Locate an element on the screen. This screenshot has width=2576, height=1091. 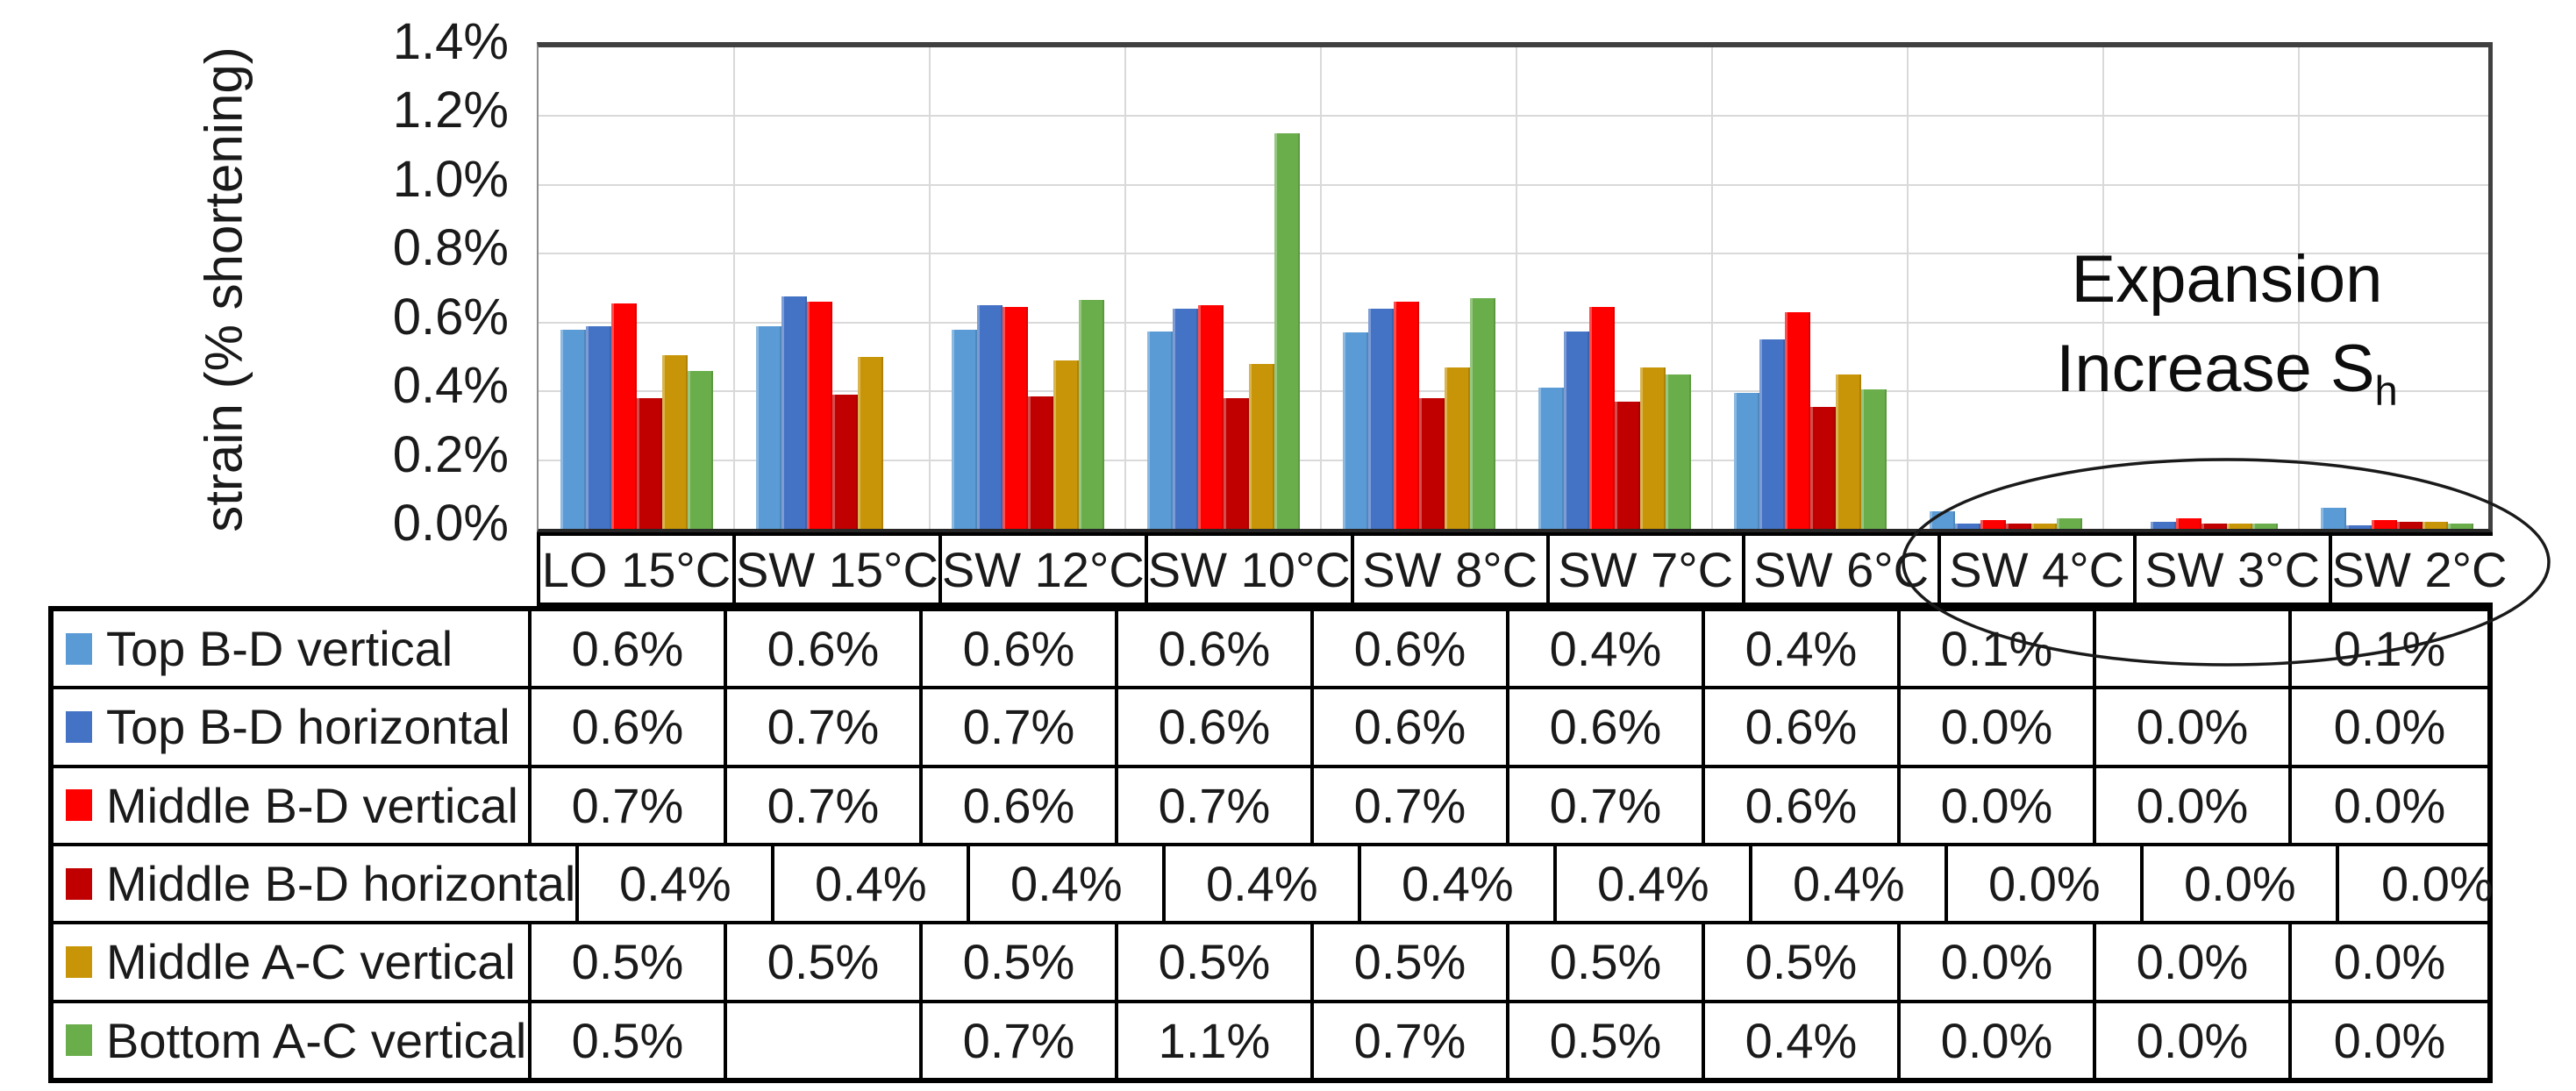
annotation-line1: Expansion is located at coordinates (2227, 279).